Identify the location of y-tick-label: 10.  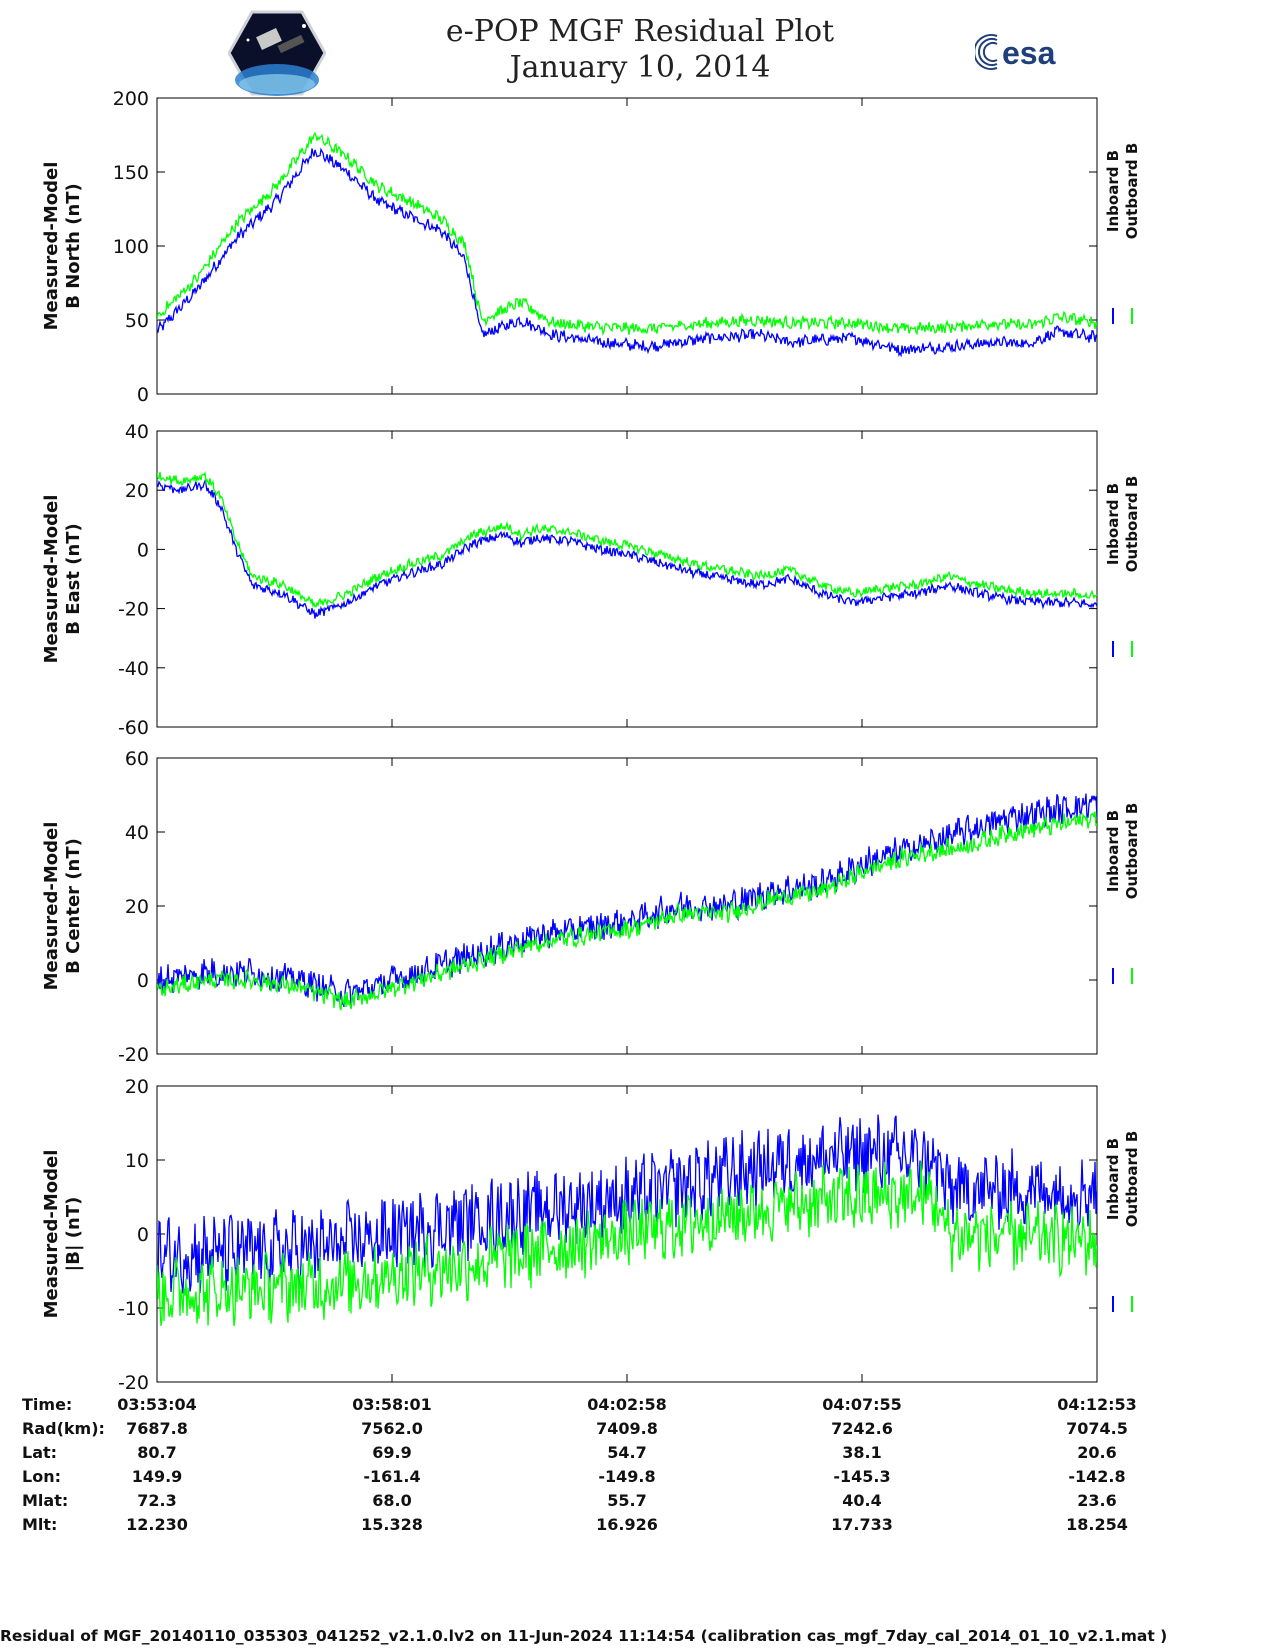
(137, 1161).